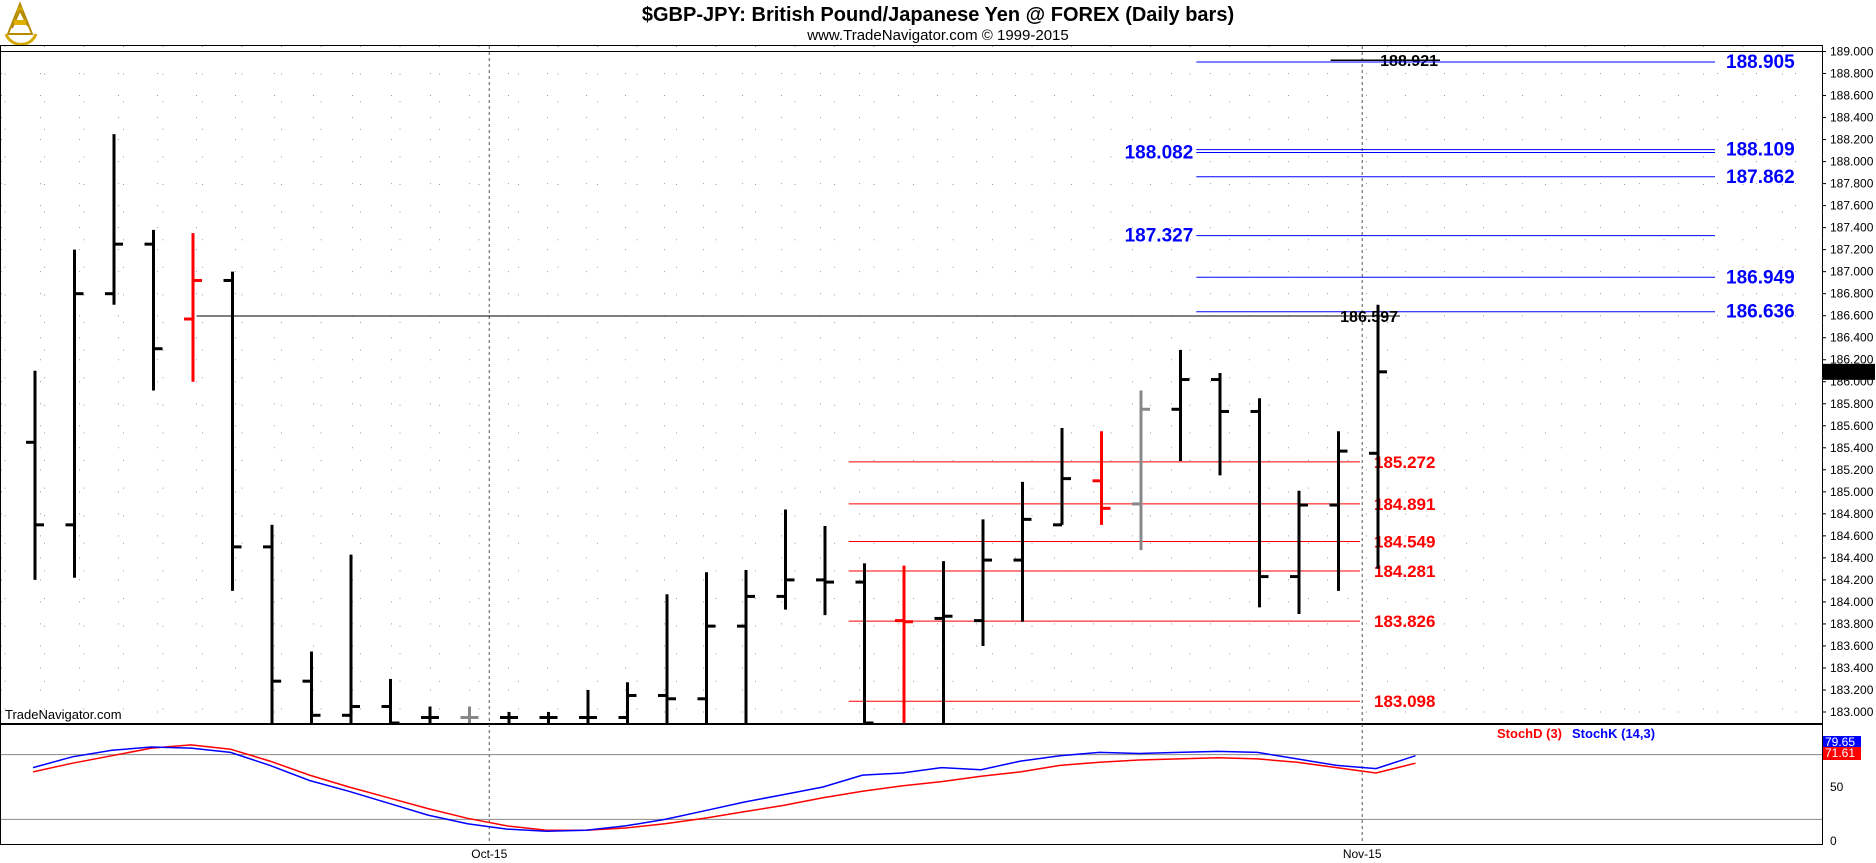 The height and width of the screenshot is (863, 1876). What do you see at coordinates (1852, 646) in the screenshot?
I see `price-tick-label: 183.600` at bounding box center [1852, 646].